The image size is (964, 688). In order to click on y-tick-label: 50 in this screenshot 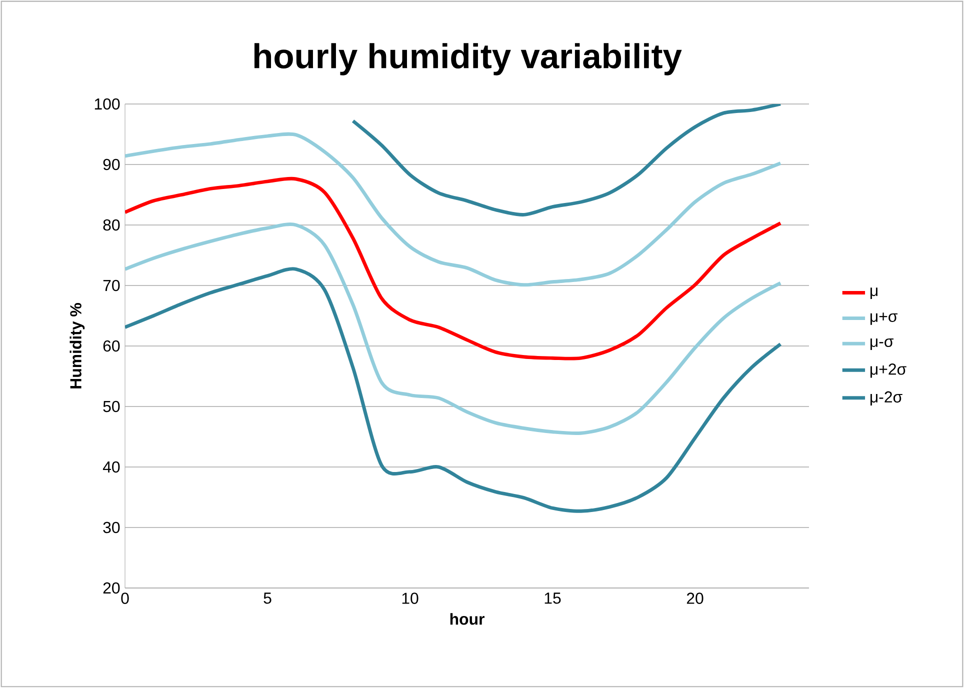, I will do `click(111, 406)`.